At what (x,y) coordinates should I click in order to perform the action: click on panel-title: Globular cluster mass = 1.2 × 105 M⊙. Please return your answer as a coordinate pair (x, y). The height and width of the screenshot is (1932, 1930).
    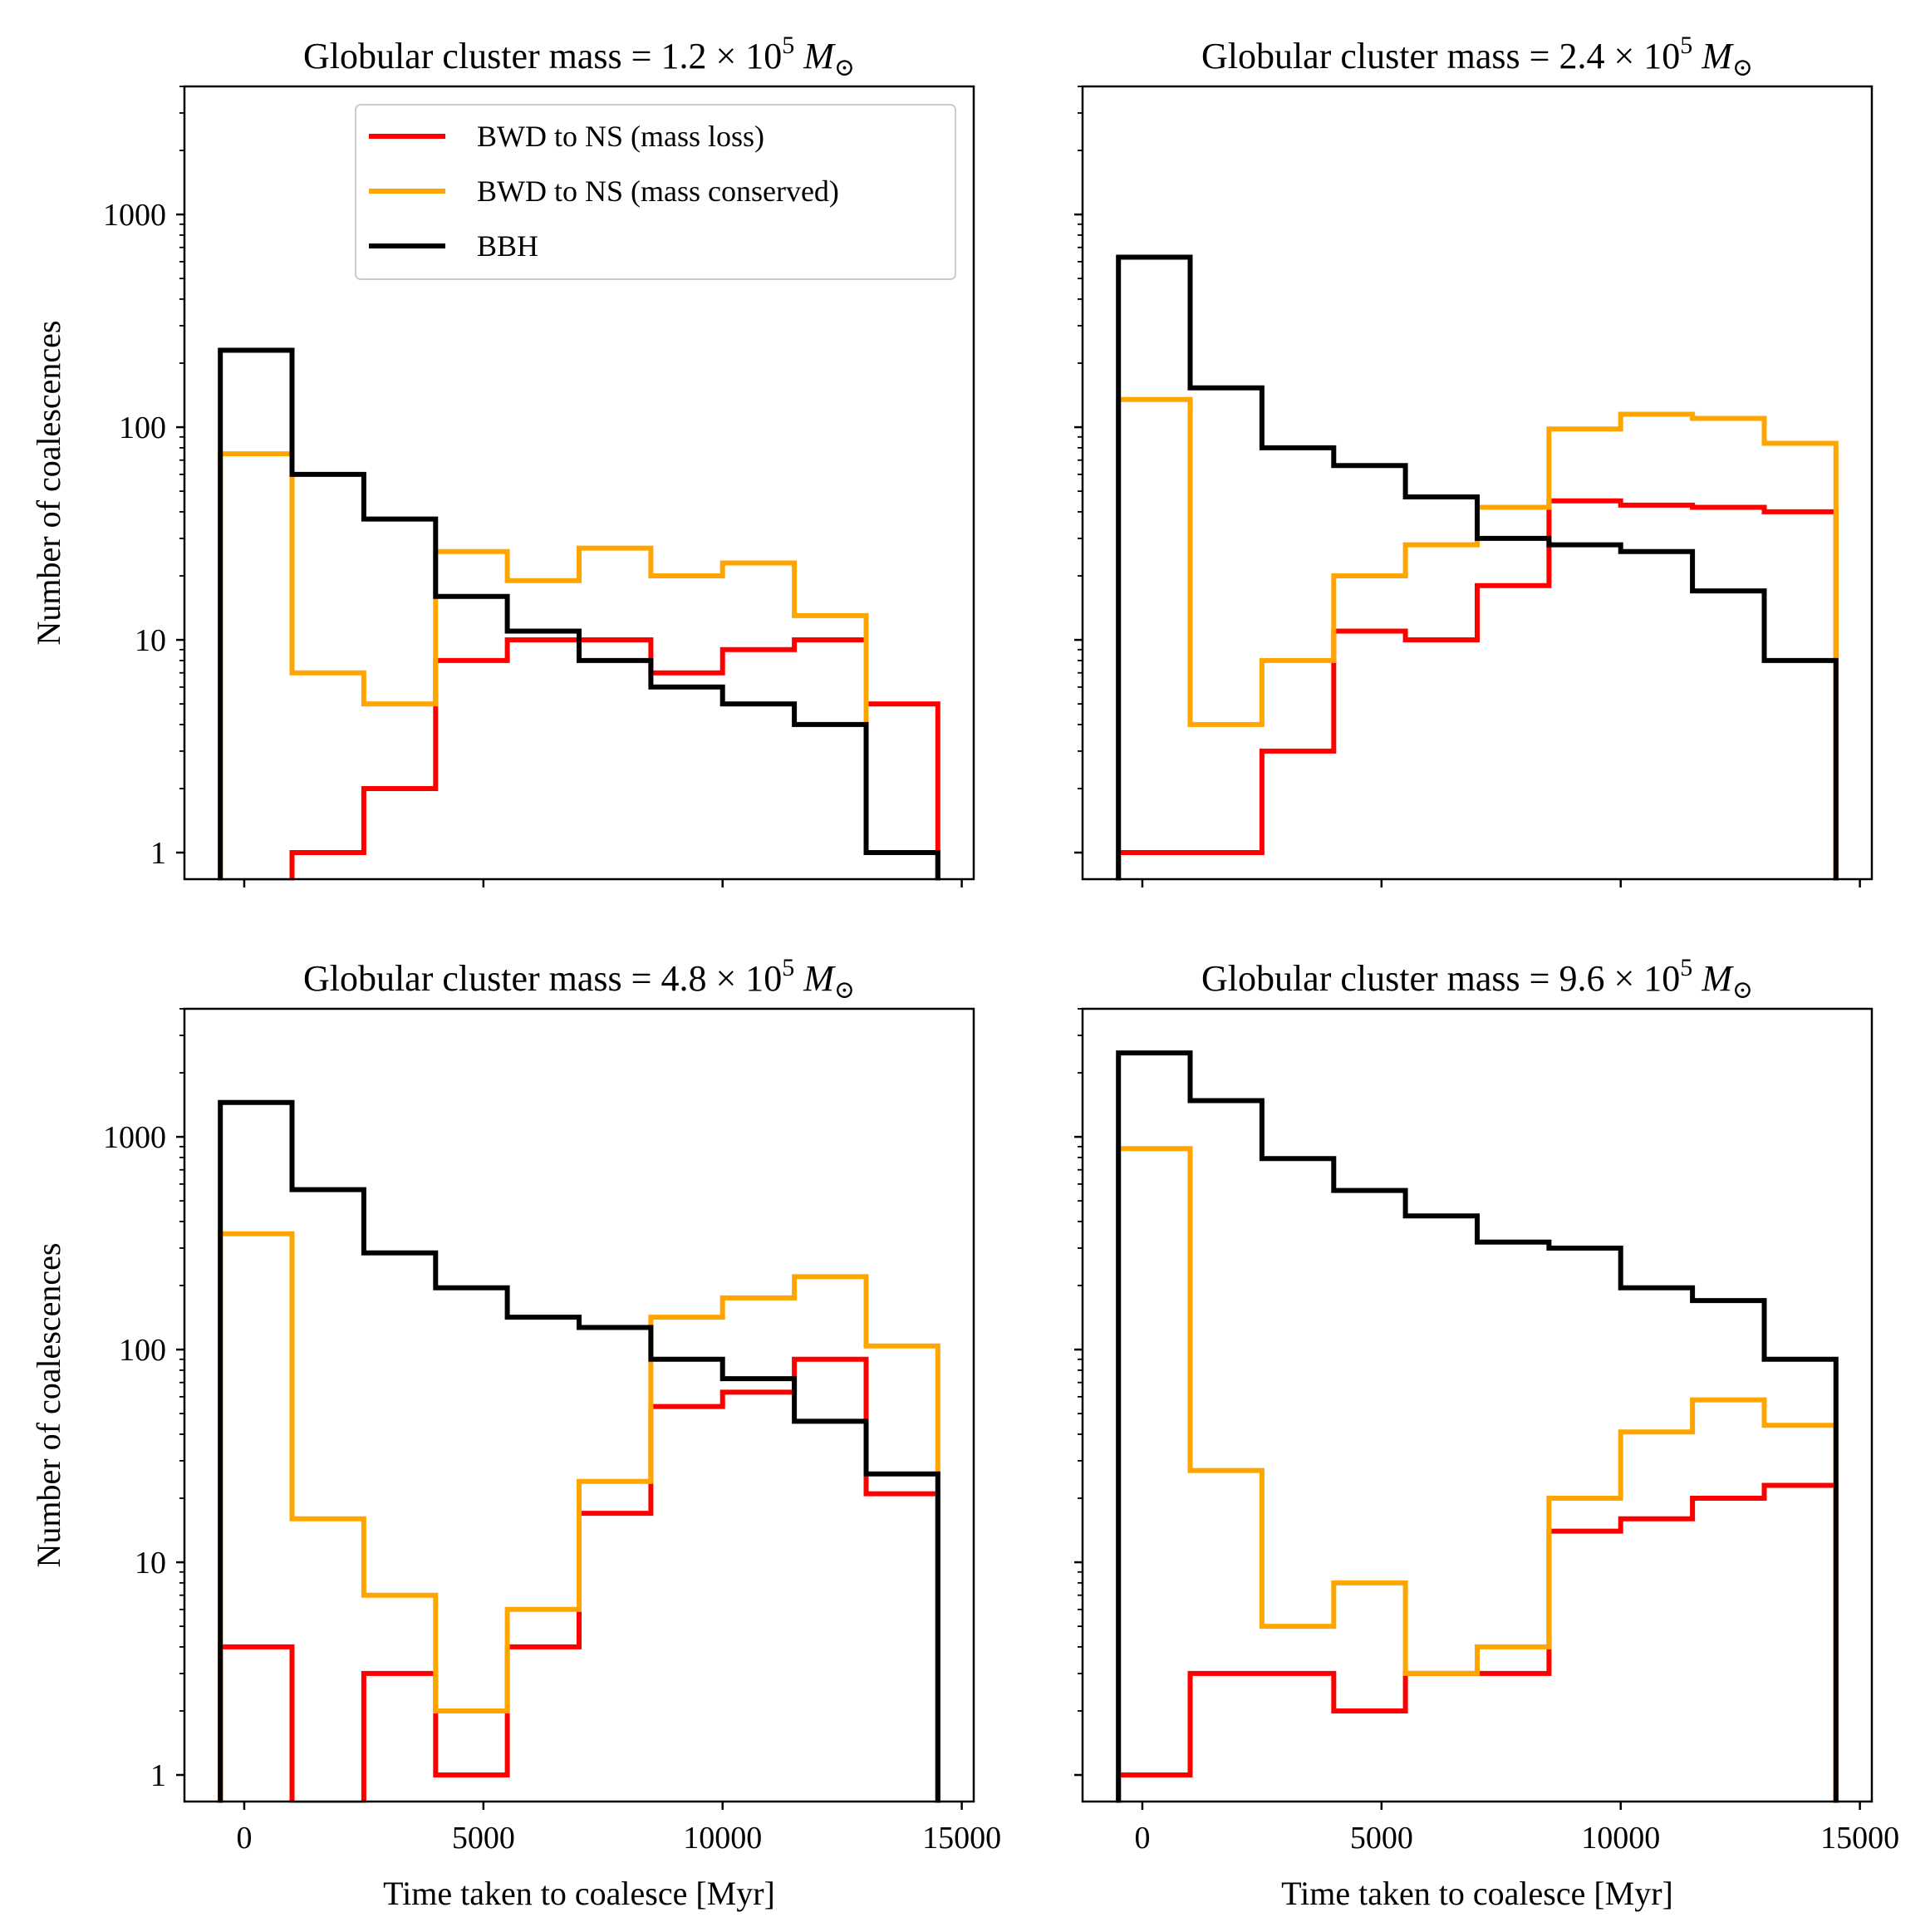
    Looking at the image, I should click on (579, 56).